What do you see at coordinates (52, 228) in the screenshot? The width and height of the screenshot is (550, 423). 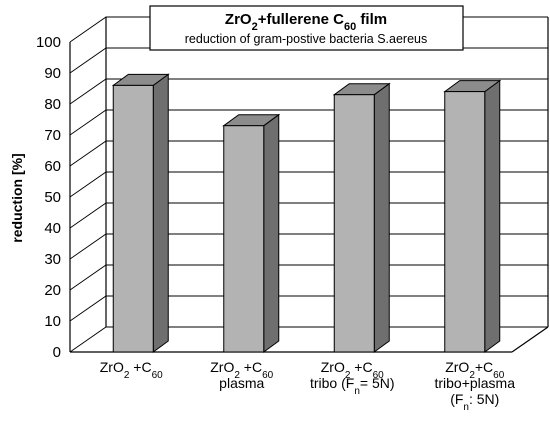 I see `y-tick-label: 40` at bounding box center [52, 228].